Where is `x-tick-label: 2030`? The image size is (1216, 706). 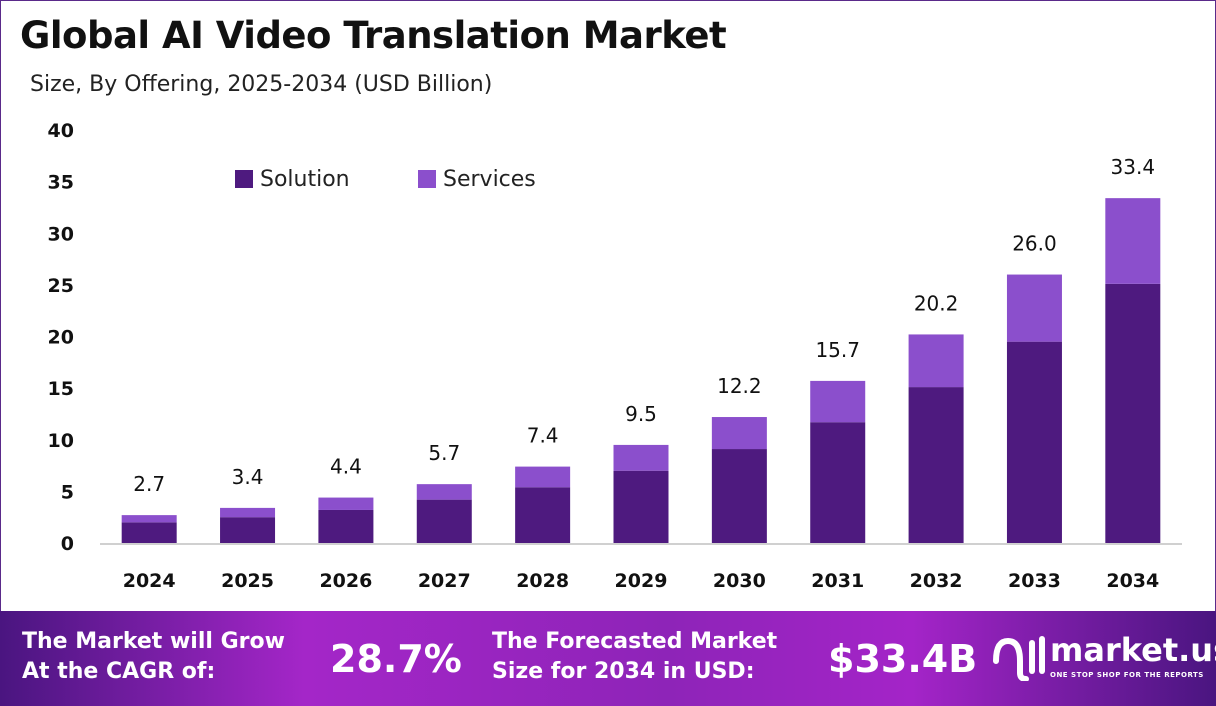
x-tick-label: 2030 is located at coordinates (739, 581).